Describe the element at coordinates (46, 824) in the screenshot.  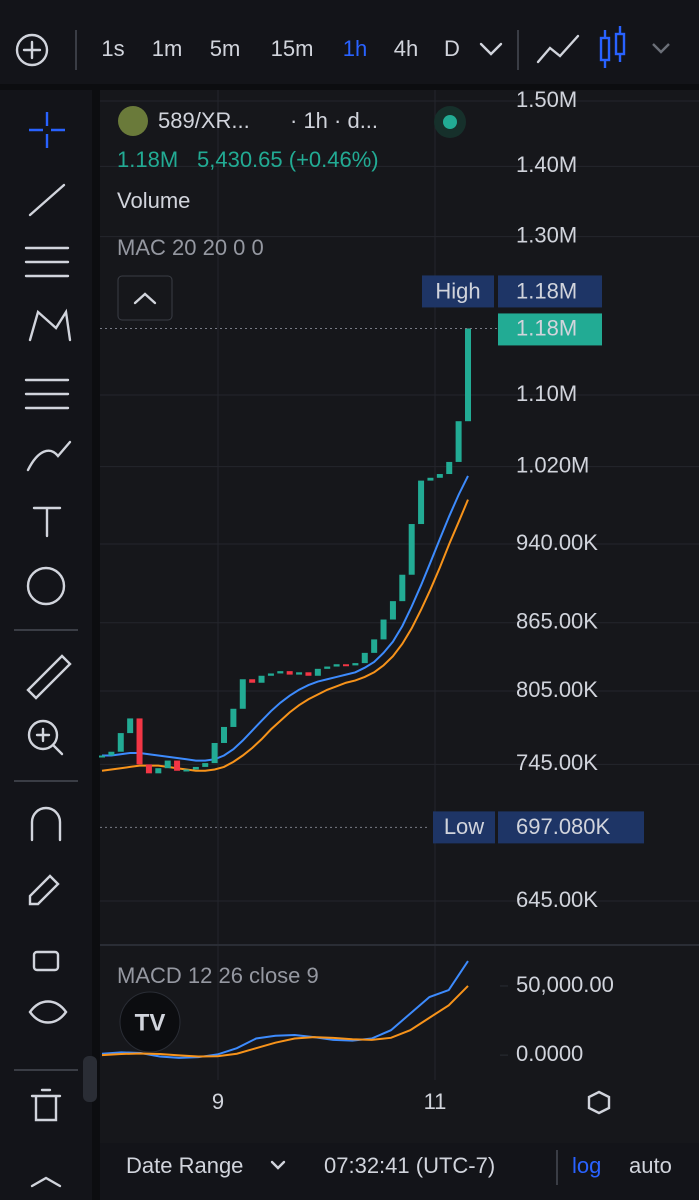
I see `magnet-tool` at that location.